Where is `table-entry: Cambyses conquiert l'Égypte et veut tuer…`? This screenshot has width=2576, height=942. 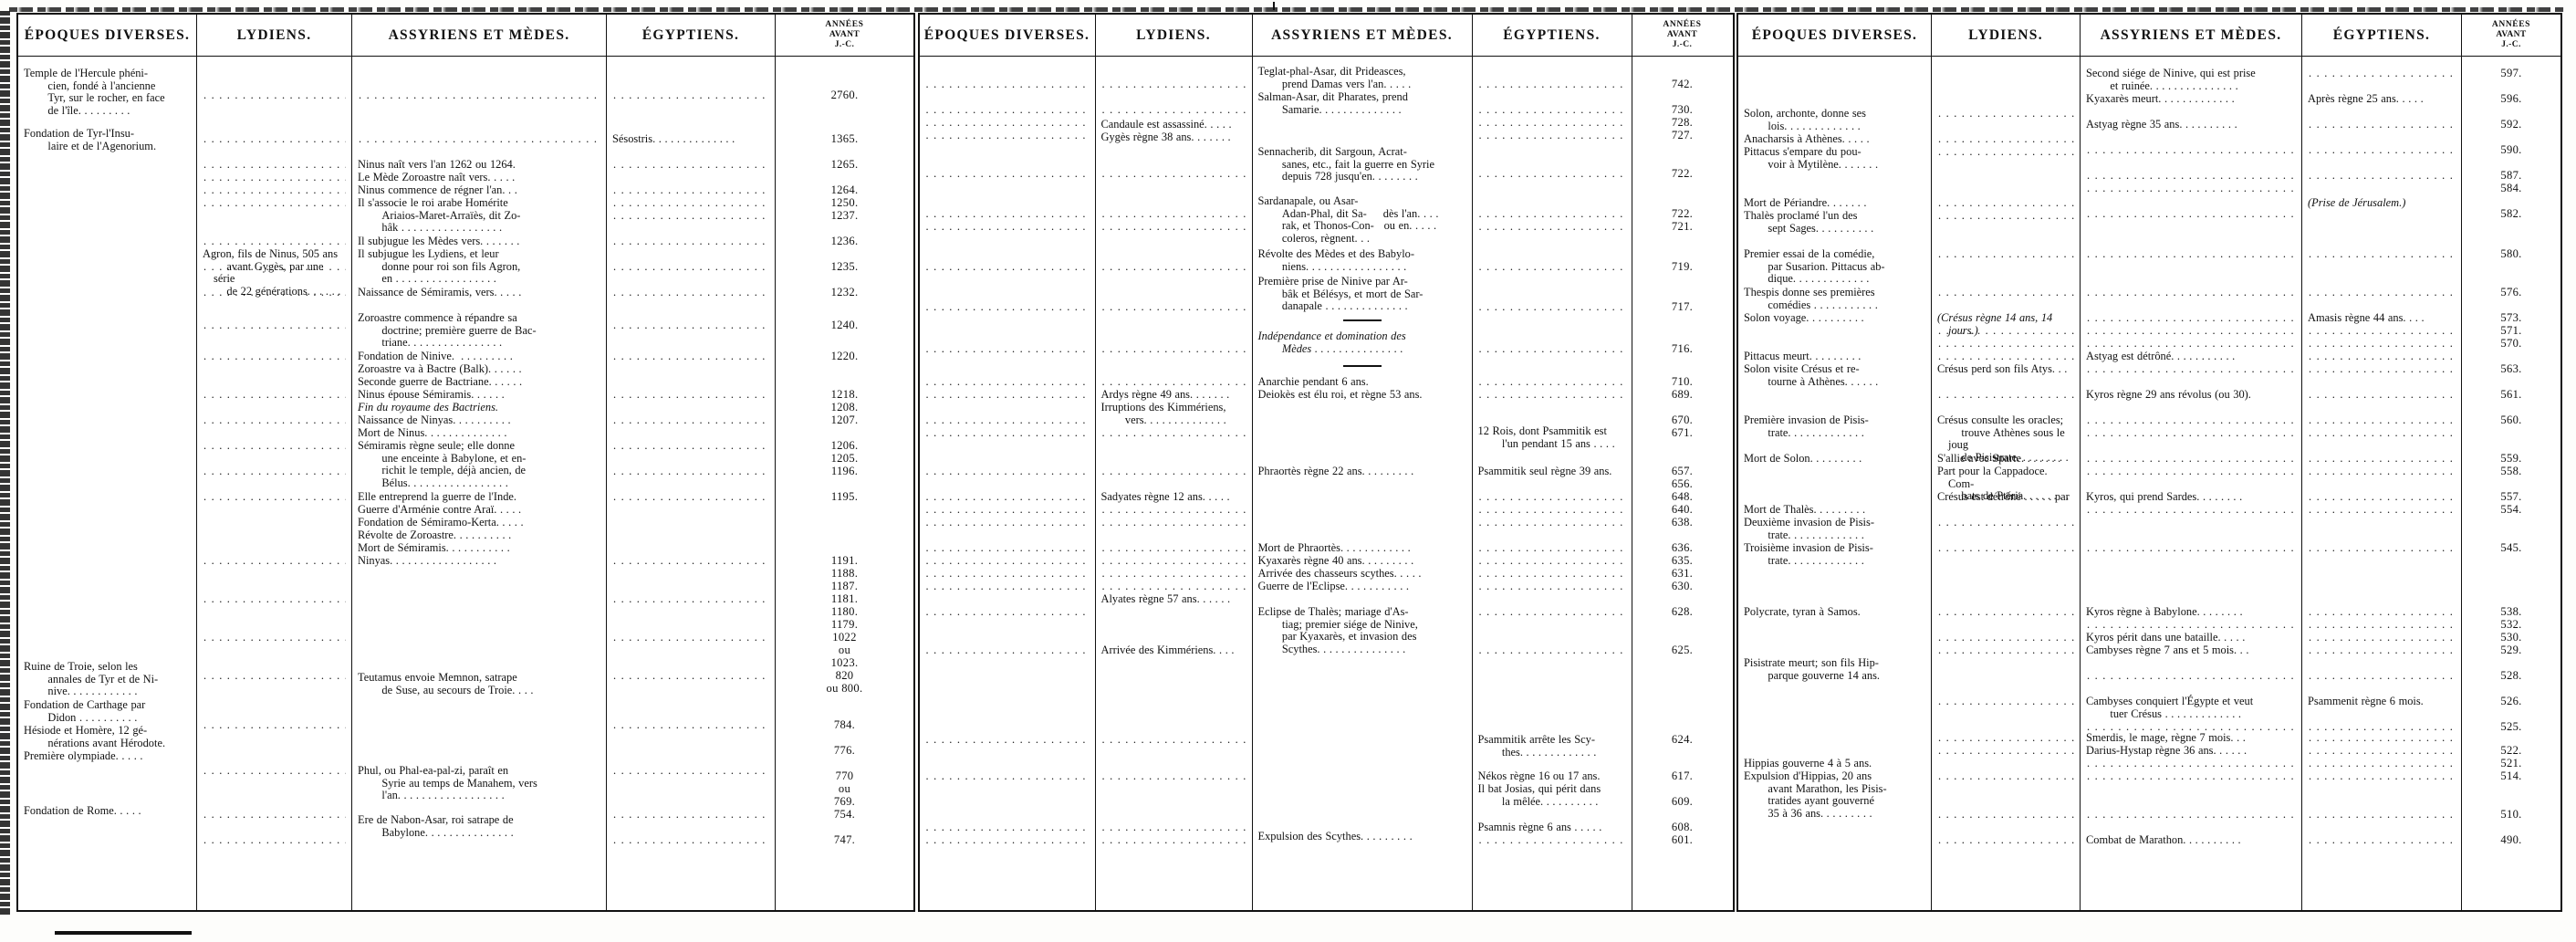 table-entry: Cambyses conquiert l'Égypte et veut tuer… is located at coordinates (2170, 707).